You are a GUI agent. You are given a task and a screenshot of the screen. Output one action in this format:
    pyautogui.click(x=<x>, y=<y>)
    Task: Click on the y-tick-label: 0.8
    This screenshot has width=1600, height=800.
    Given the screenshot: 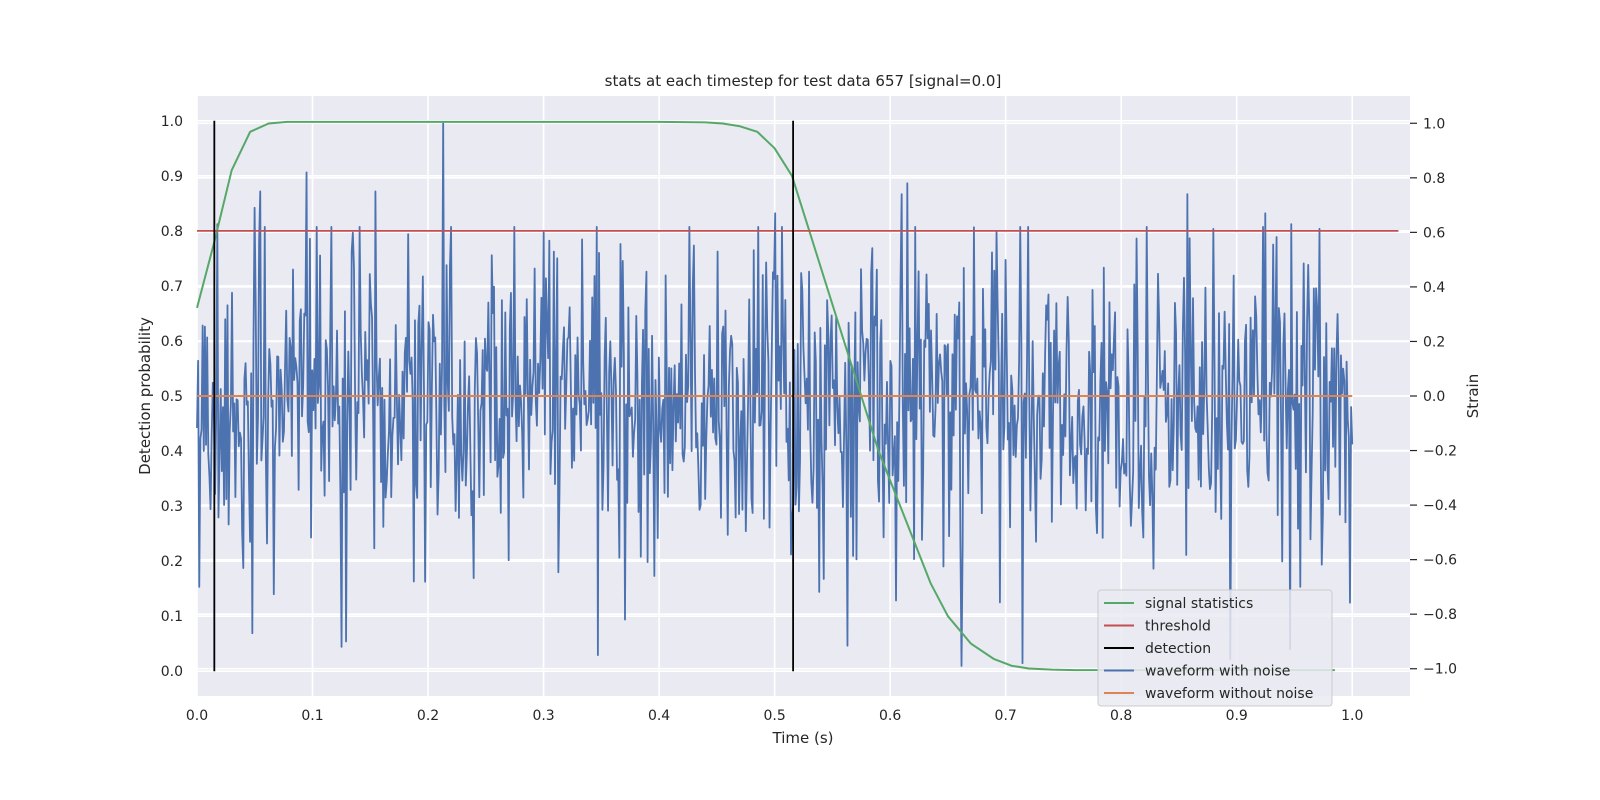 What is the action you would take?
    pyautogui.click(x=172, y=232)
    